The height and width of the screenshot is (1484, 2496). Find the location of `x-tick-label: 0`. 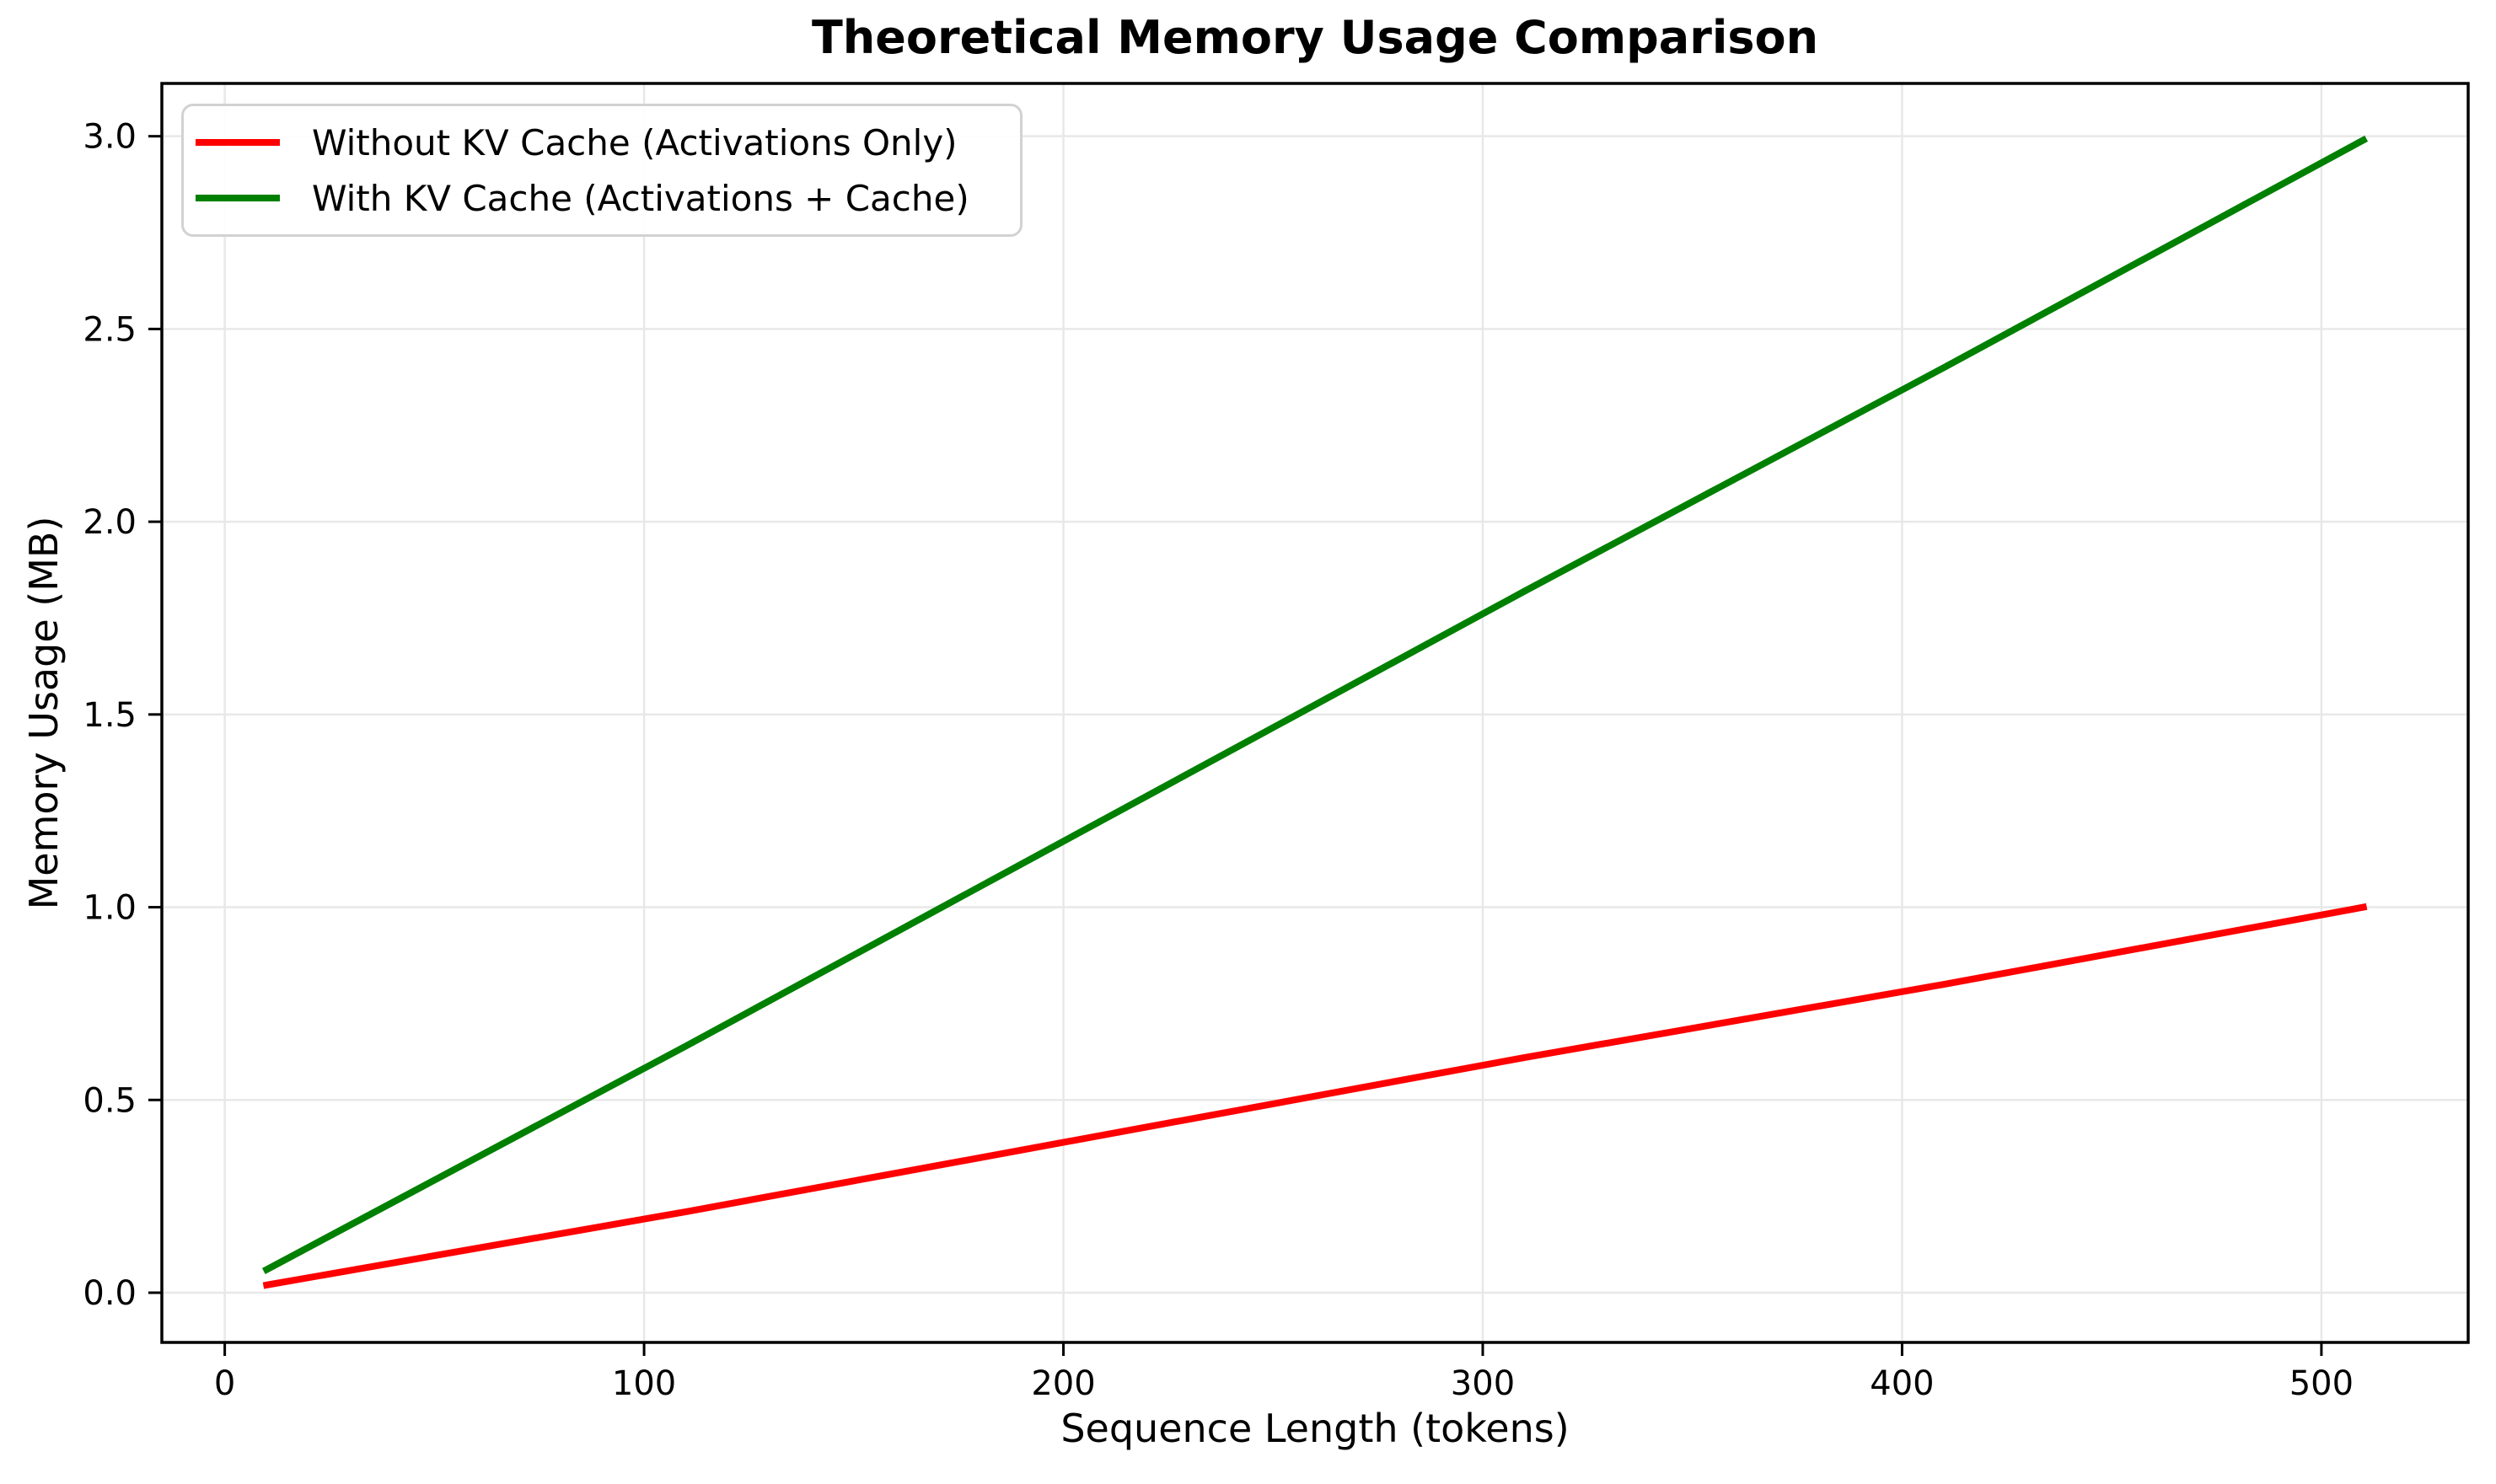

x-tick-label: 0 is located at coordinates (225, 1383).